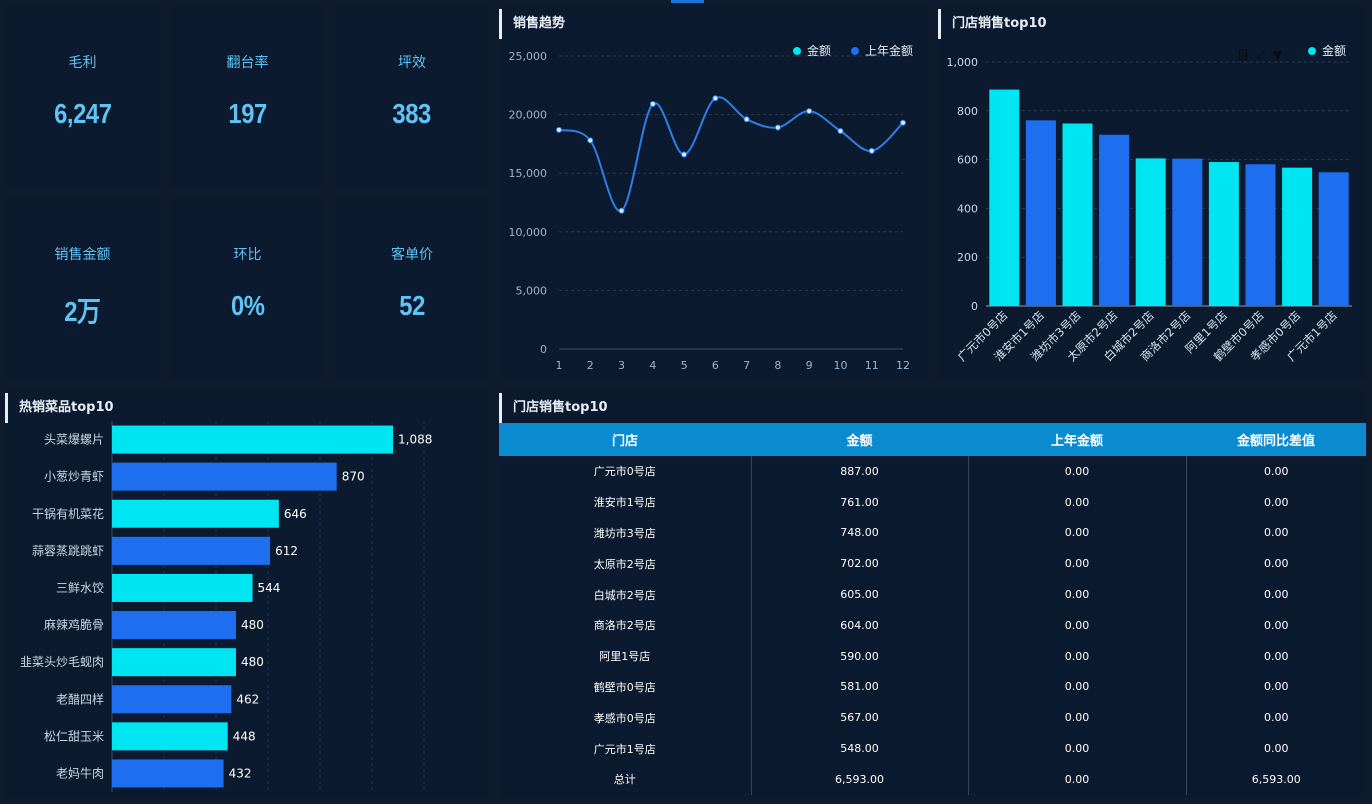  Describe the element at coordinates (295, 514) in the screenshot. I see `data-label: 646` at that location.